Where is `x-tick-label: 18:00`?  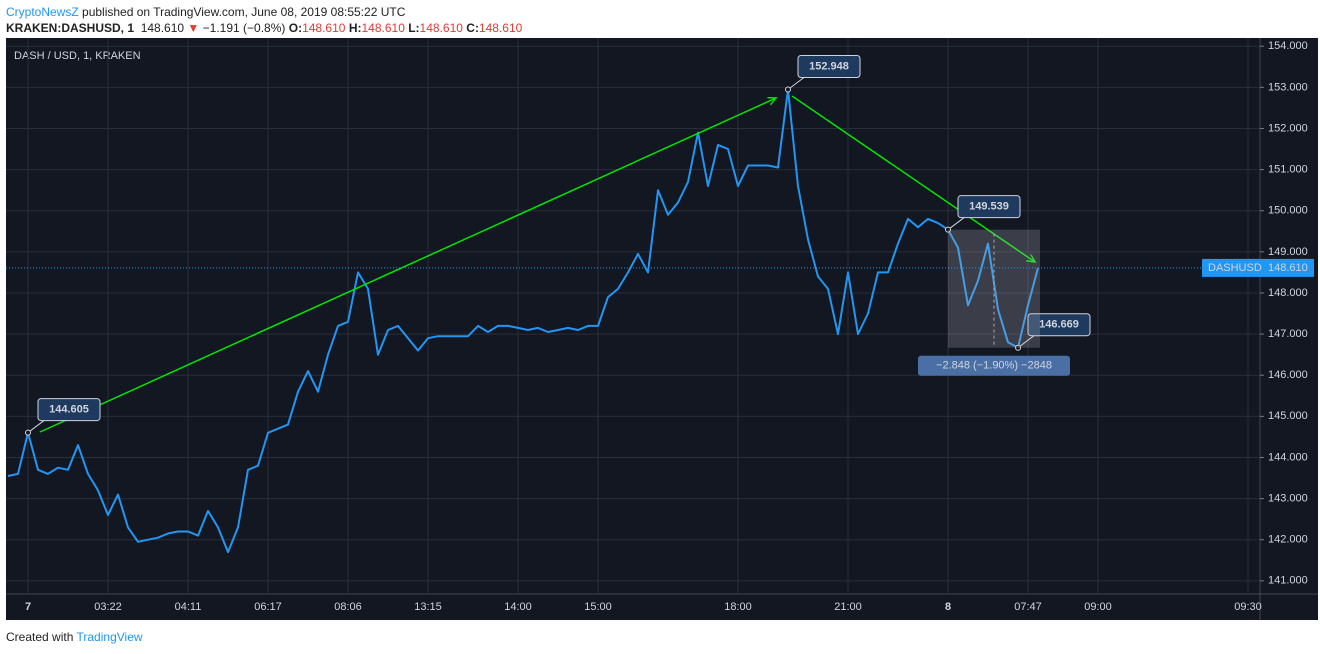
x-tick-label: 18:00 is located at coordinates (738, 607).